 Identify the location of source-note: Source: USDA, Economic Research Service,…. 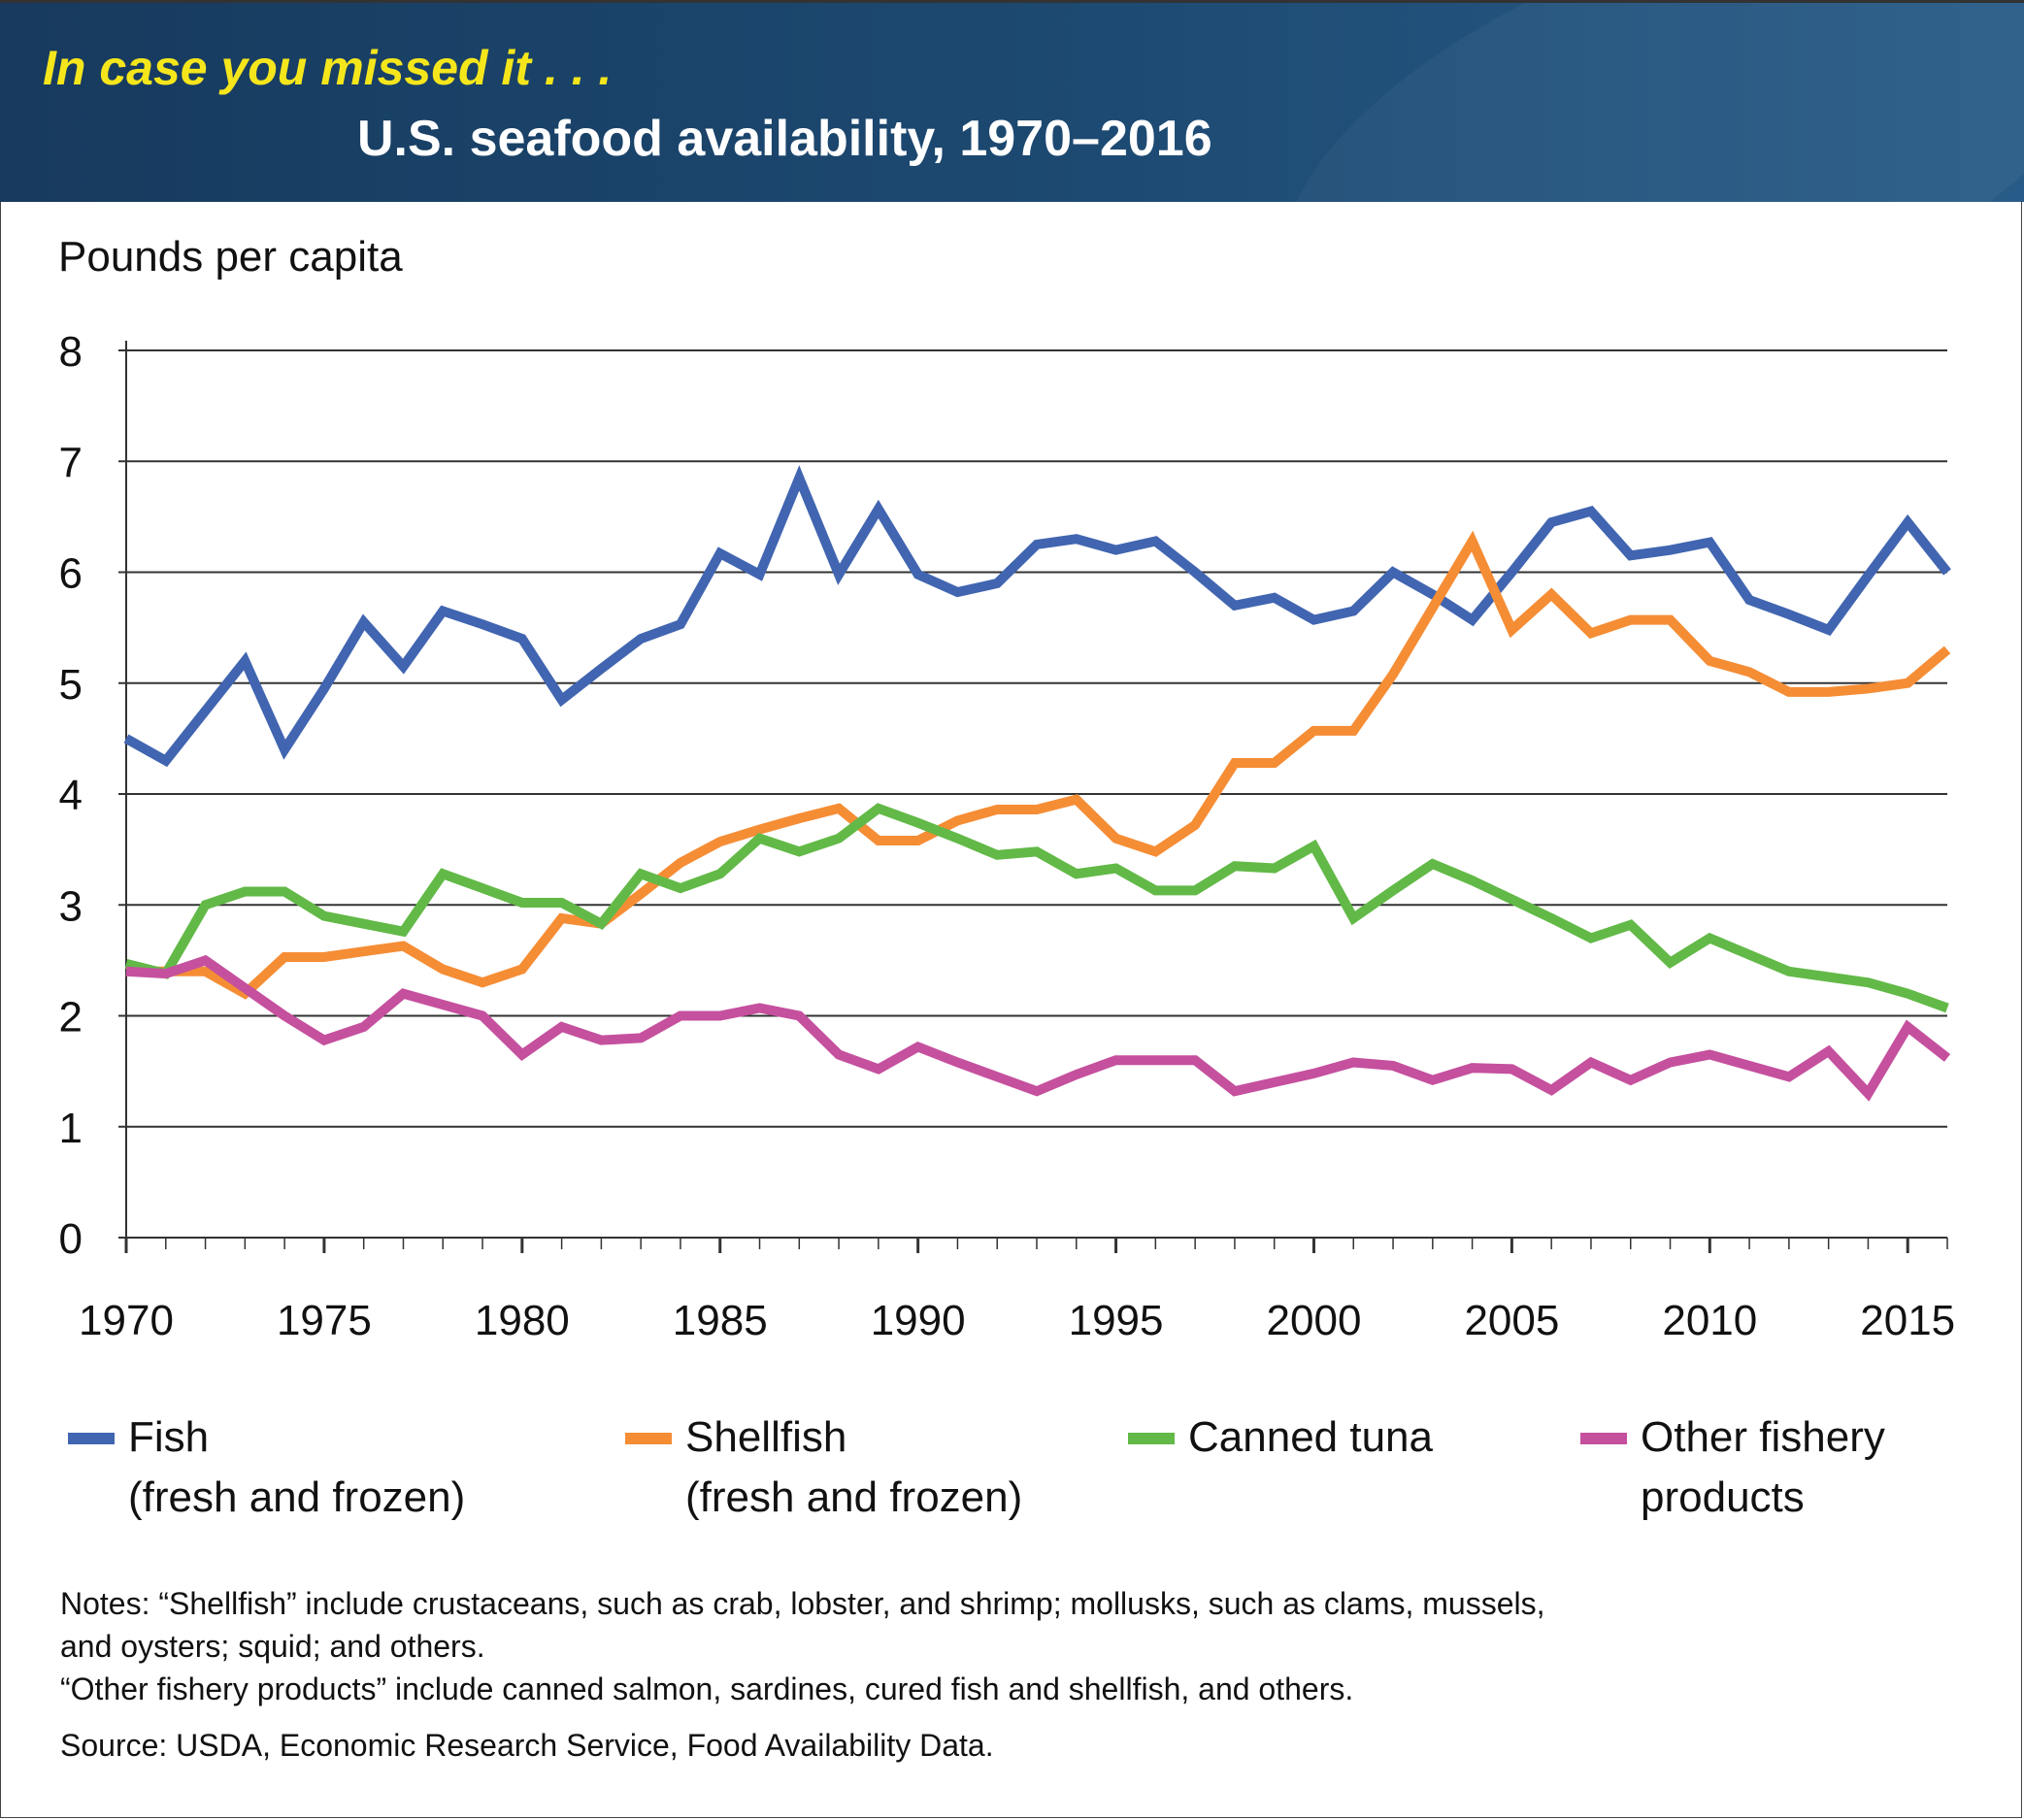
(527, 1745).